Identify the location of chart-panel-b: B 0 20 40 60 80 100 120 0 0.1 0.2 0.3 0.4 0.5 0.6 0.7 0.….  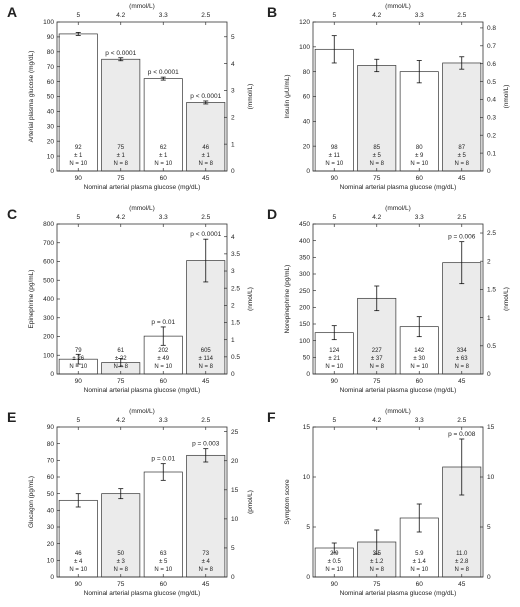
(388, 97).